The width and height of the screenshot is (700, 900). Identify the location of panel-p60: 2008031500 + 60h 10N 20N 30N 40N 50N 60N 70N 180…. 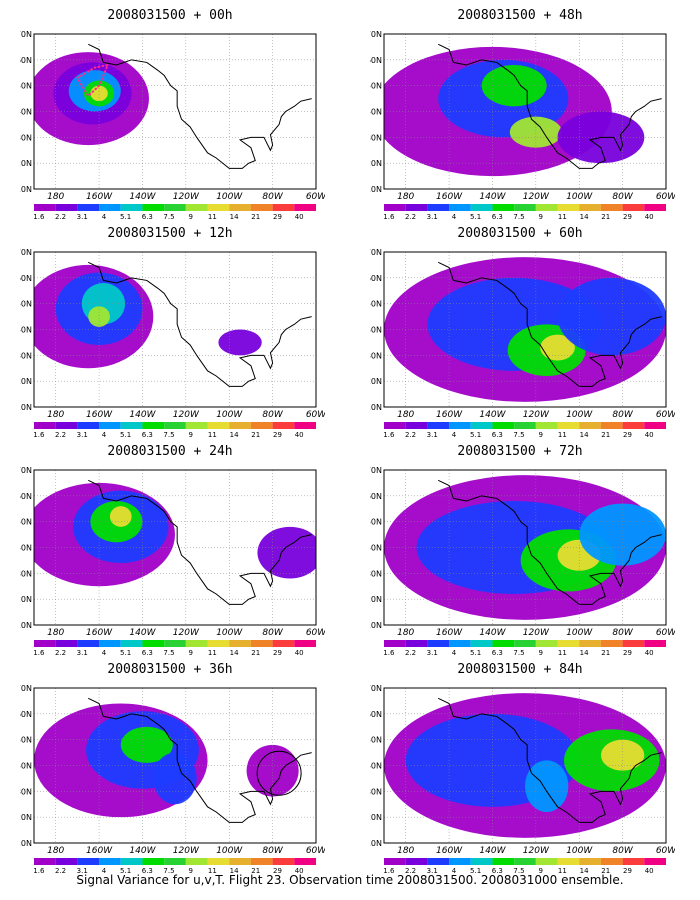
(522, 332).